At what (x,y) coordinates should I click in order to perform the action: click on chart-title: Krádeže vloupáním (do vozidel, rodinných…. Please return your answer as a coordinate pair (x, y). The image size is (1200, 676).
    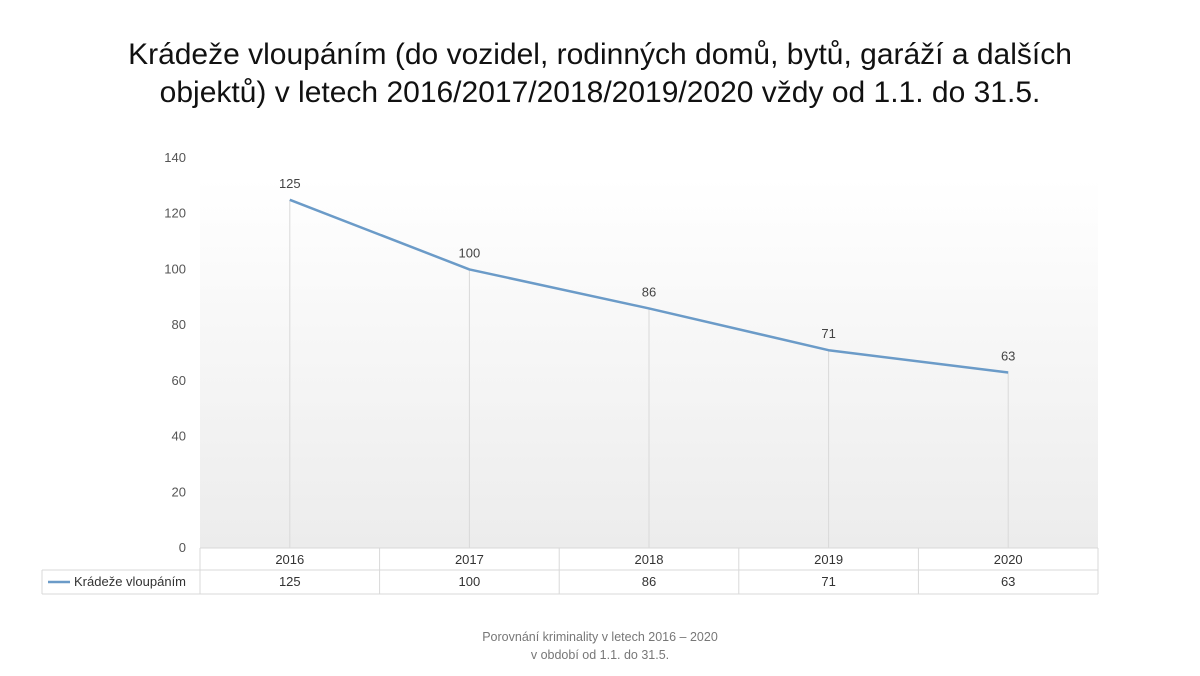
    Looking at the image, I should click on (600, 74).